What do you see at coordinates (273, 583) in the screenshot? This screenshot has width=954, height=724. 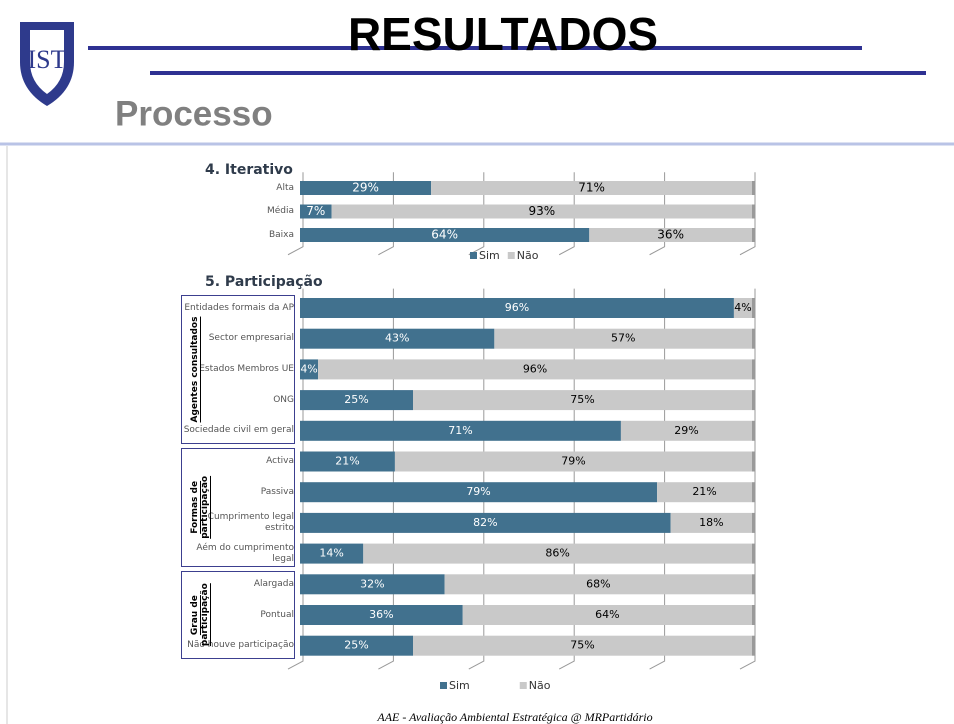 I see `category-label: Alargada` at bounding box center [273, 583].